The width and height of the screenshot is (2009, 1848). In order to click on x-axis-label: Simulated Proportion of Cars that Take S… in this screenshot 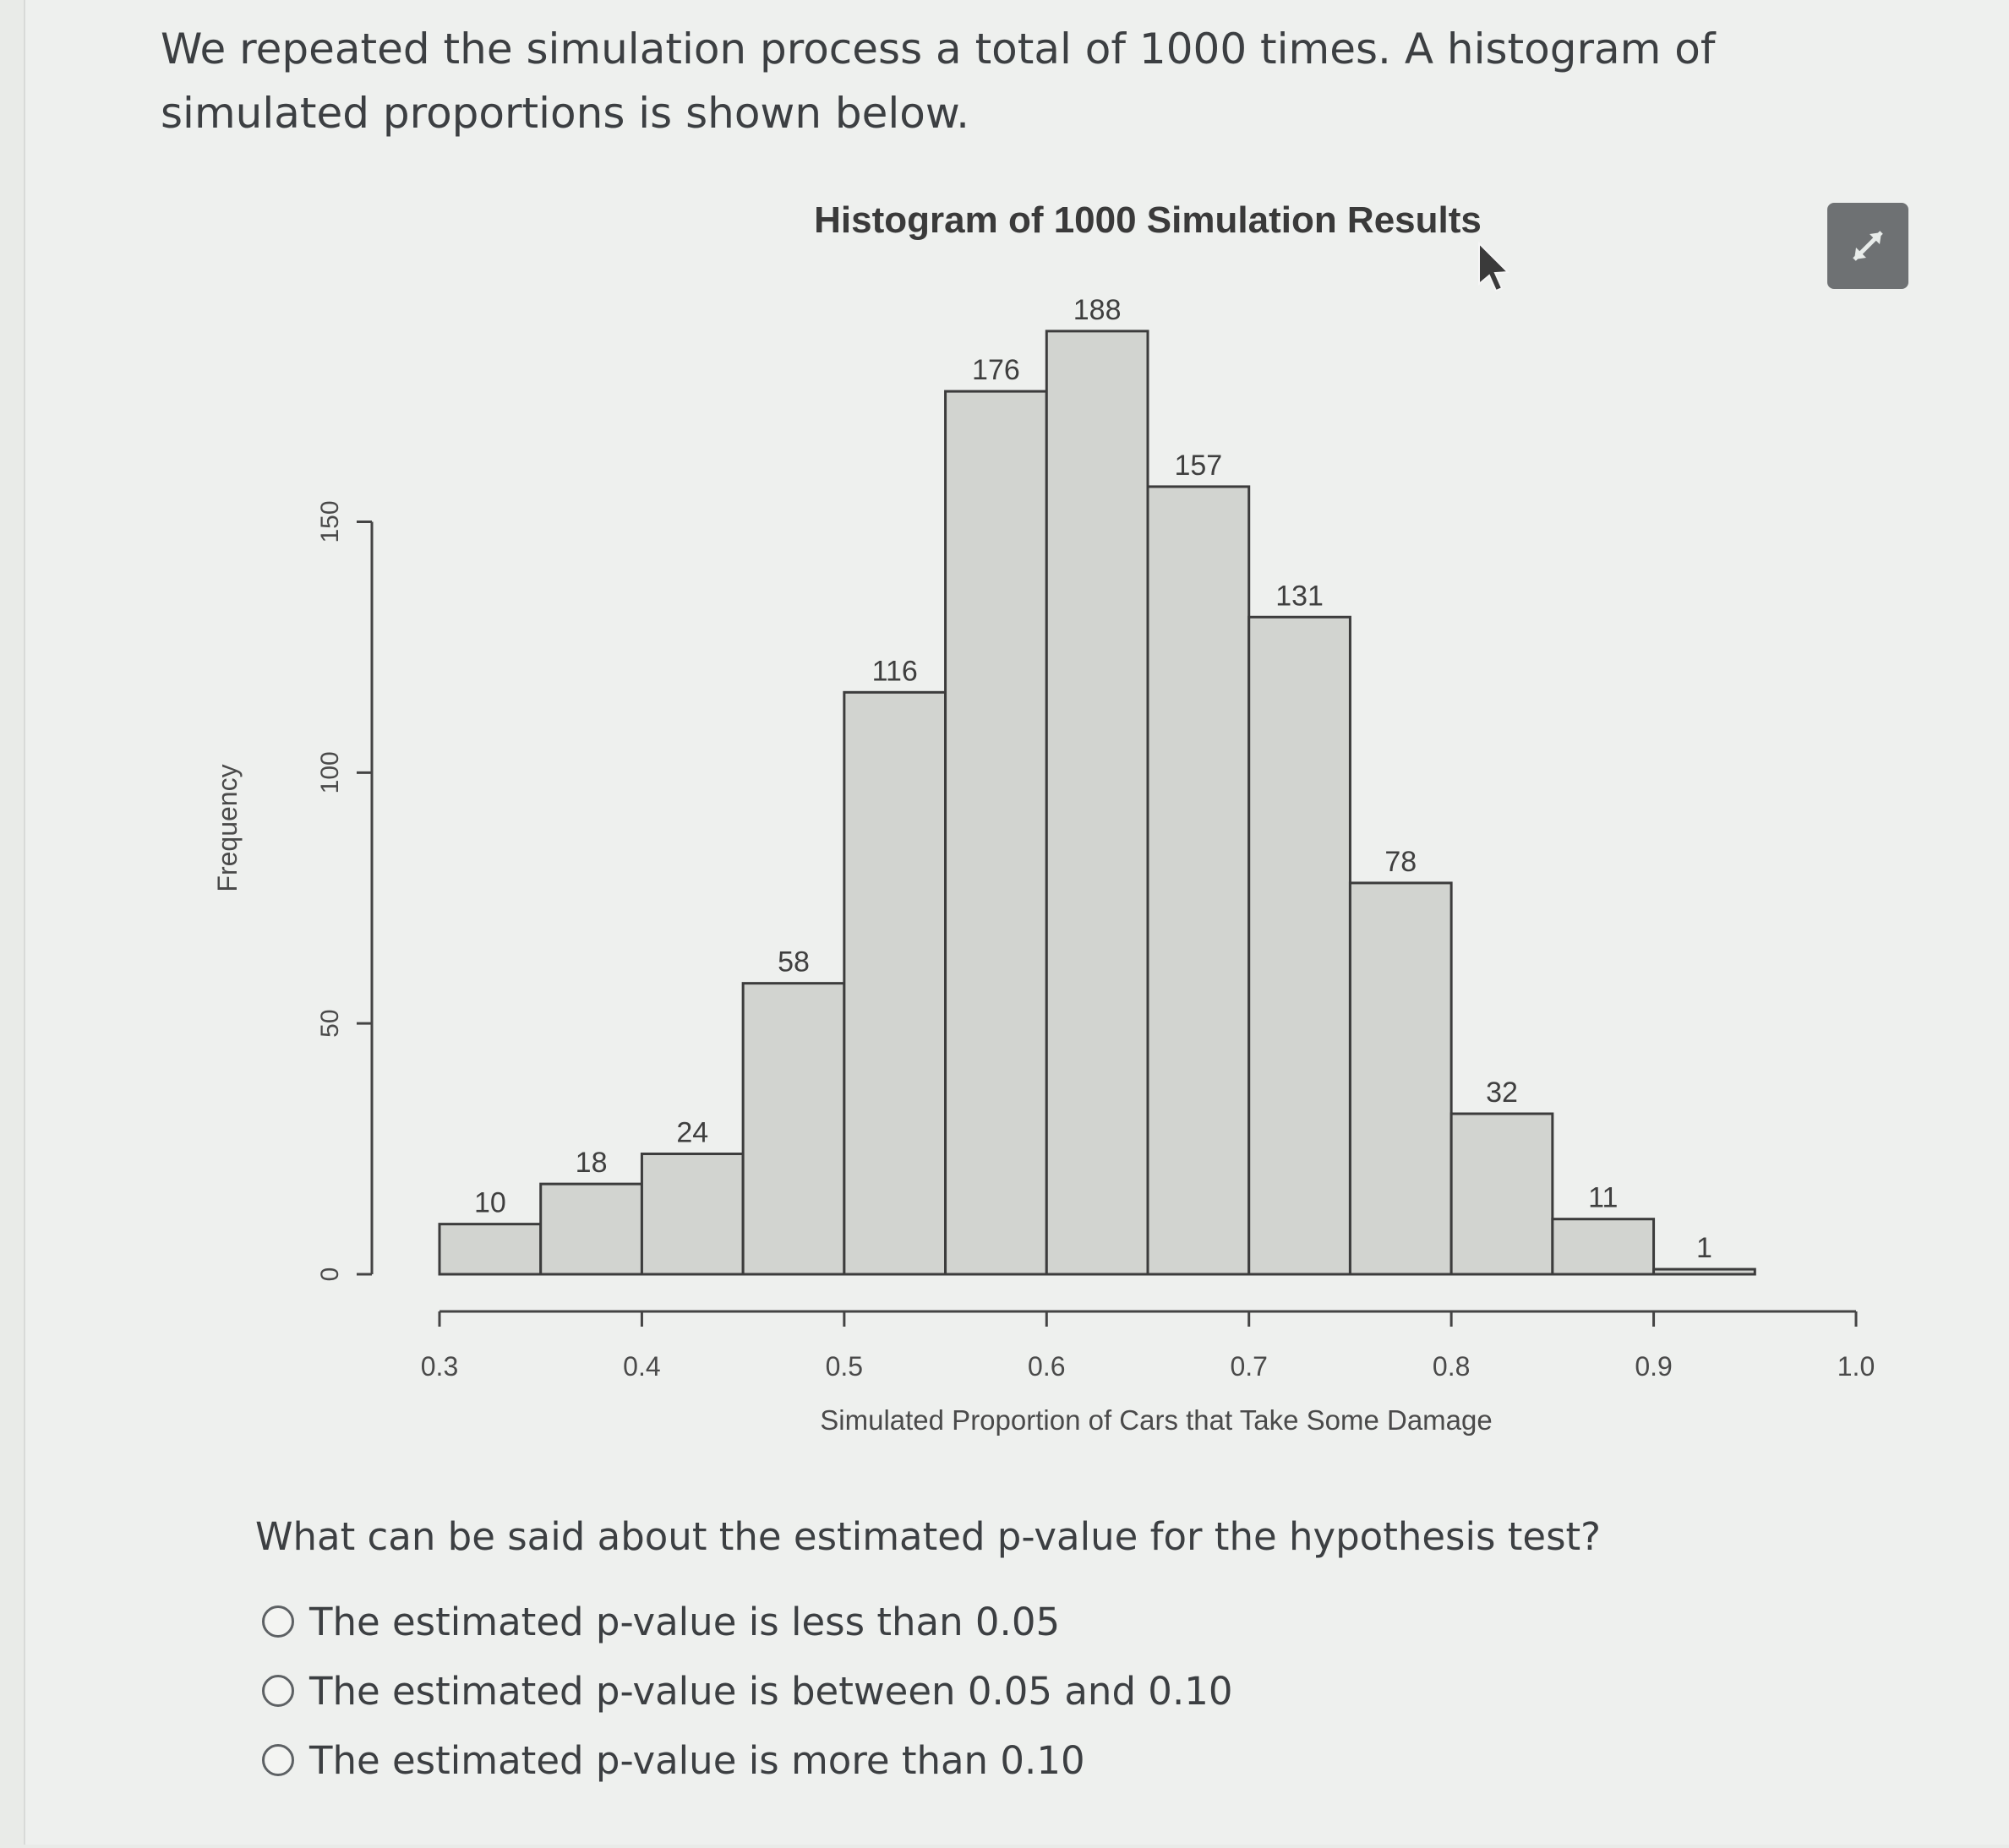, I will do `click(1156, 1420)`.